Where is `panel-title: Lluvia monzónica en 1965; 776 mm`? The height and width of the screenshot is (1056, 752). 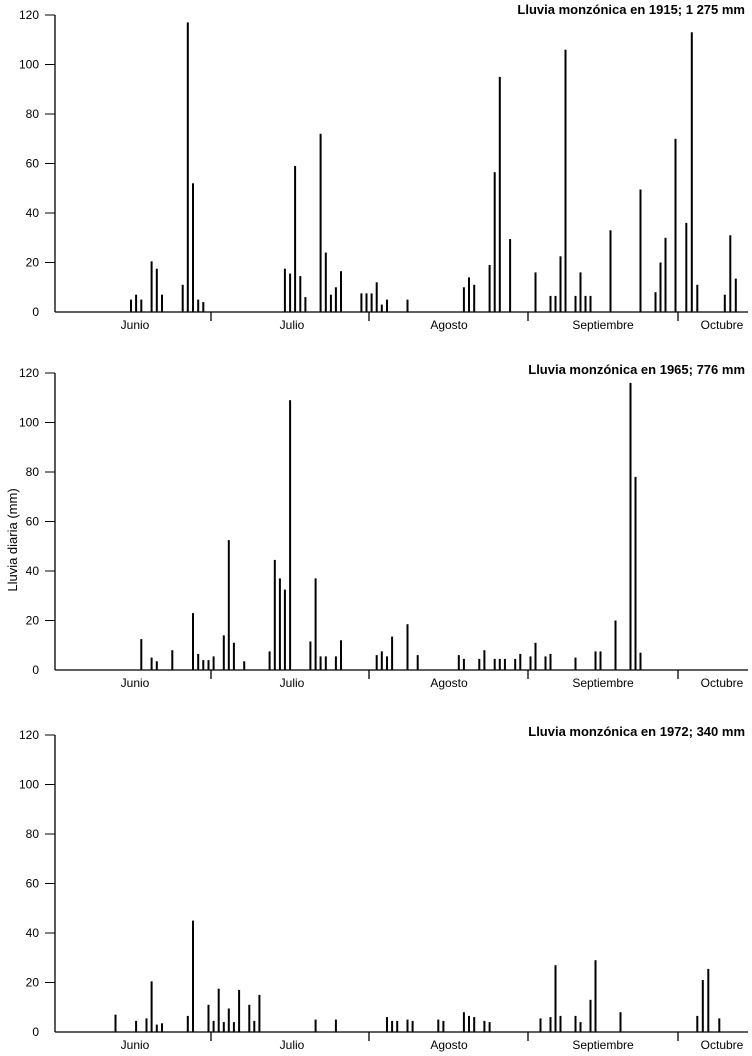 panel-title: Lluvia monzónica en 1965; 776 mm is located at coordinates (636, 369).